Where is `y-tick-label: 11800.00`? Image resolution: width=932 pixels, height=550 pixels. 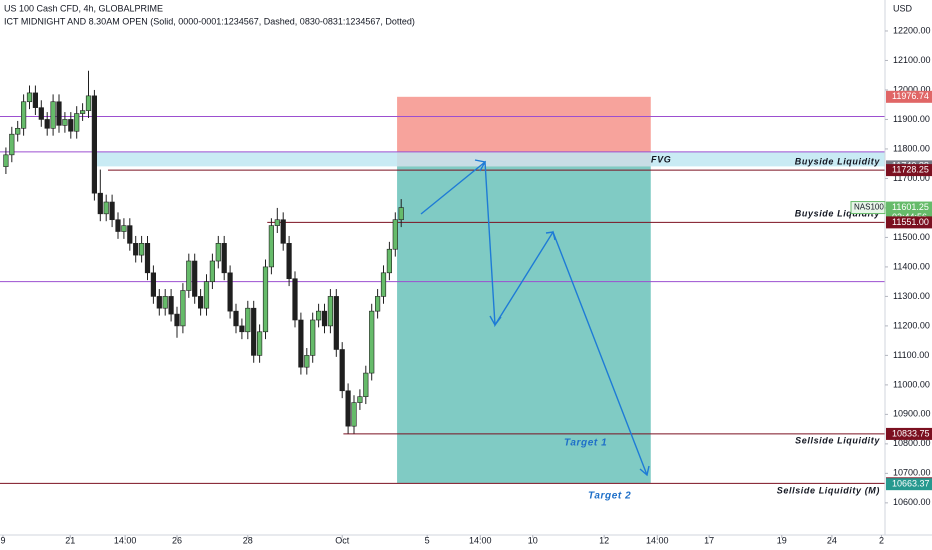
y-tick-label: 11800.00 is located at coordinates (911, 148).